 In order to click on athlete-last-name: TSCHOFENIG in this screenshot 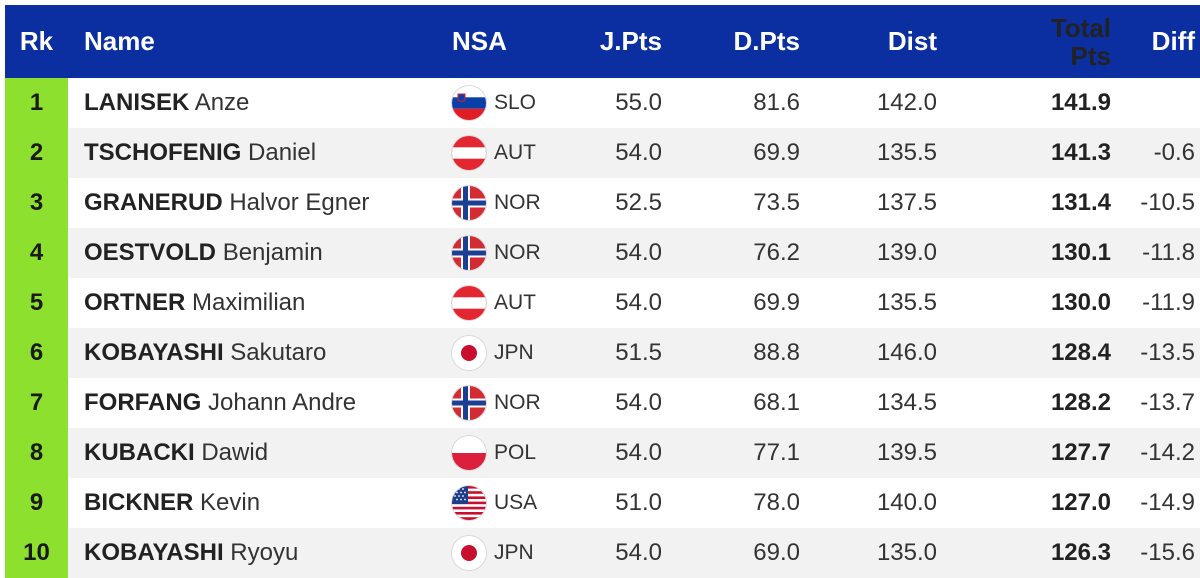, I will do `click(163, 152)`.